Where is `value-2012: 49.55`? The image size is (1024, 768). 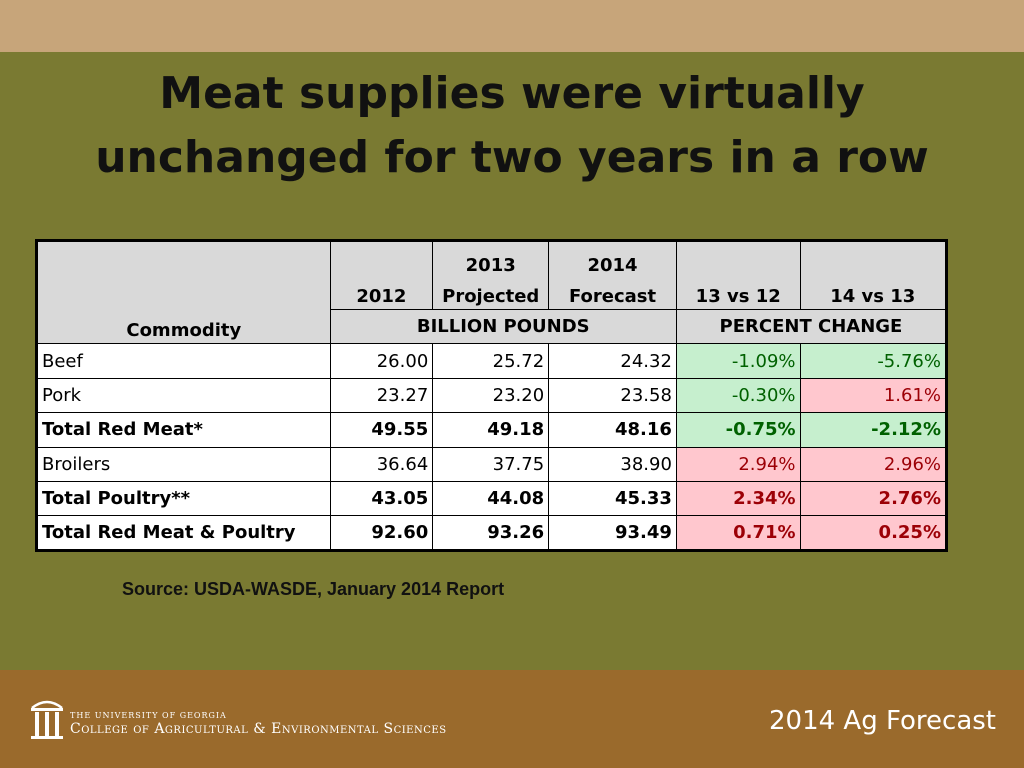
value-2012: 49.55 is located at coordinates (381, 430).